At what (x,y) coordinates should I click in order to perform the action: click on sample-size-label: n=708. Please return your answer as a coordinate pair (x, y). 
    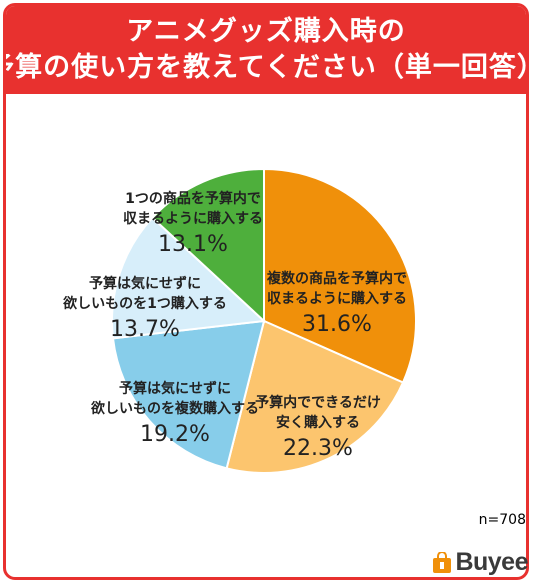
    Looking at the image, I should click on (502, 520).